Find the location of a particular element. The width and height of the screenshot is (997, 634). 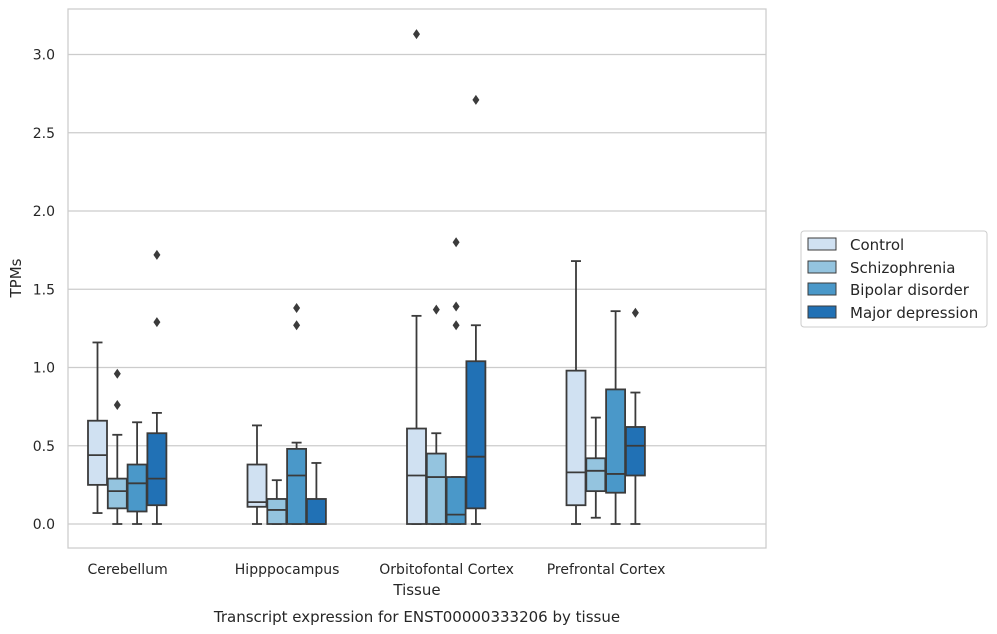

x-tick-label: Orbitofontal Cortex is located at coordinates (446, 570).